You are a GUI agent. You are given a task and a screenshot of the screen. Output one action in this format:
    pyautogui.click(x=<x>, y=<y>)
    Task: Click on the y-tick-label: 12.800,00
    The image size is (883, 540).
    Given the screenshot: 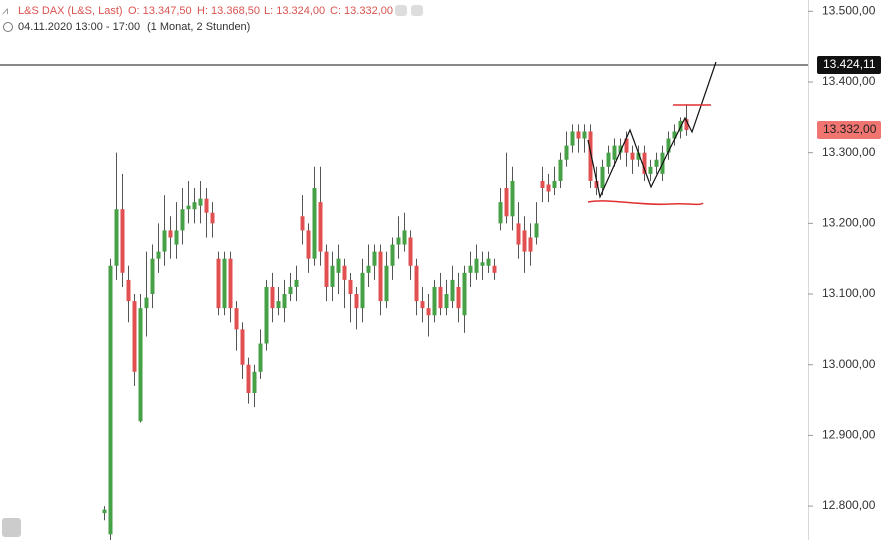 What is the action you would take?
    pyautogui.click(x=849, y=505)
    